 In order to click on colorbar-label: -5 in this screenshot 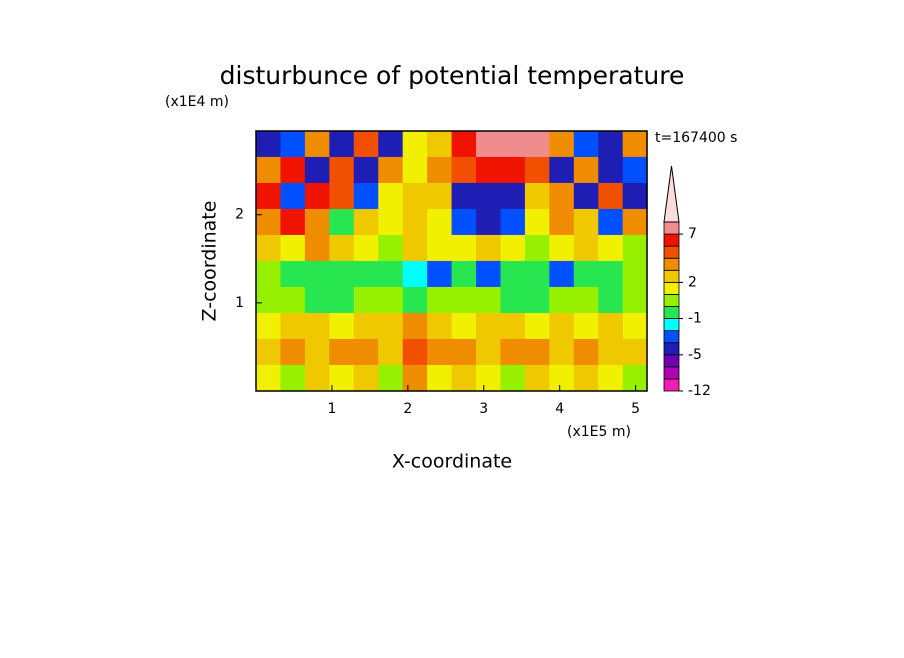, I will do `click(695, 355)`.